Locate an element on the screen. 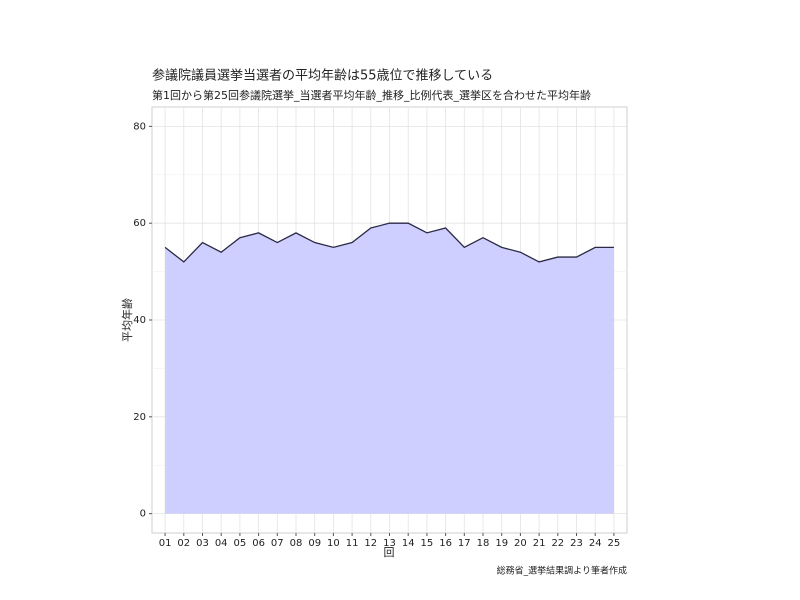 The image size is (800, 600). x-tick-label: 14 is located at coordinates (408, 543).